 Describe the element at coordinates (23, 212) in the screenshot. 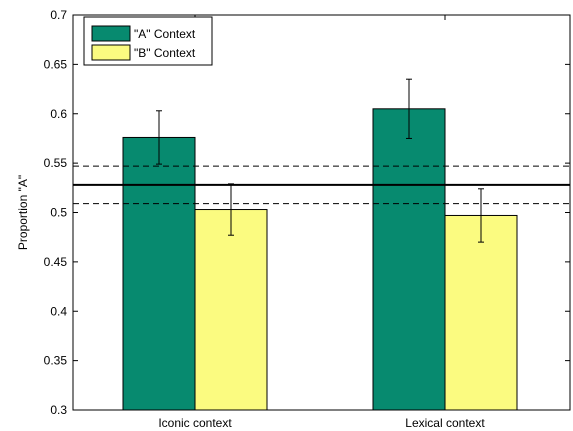

I see `y-axis-title: Proportion "A"` at that location.